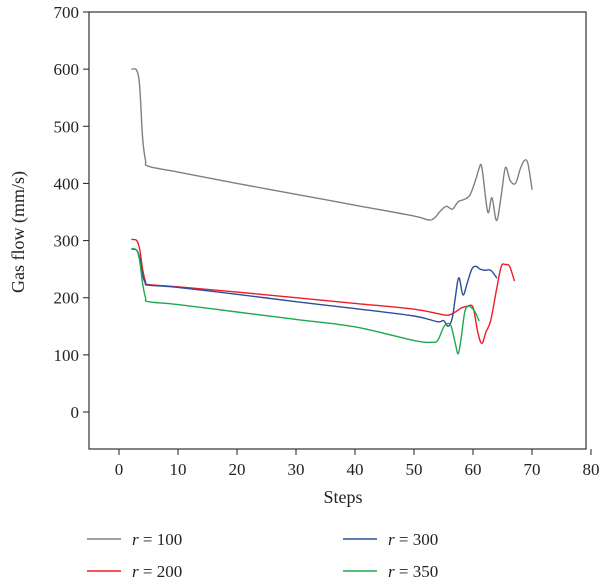  What do you see at coordinates (67, 183) in the screenshot?
I see `y-tick-label: 400` at bounding box center [67, 183].